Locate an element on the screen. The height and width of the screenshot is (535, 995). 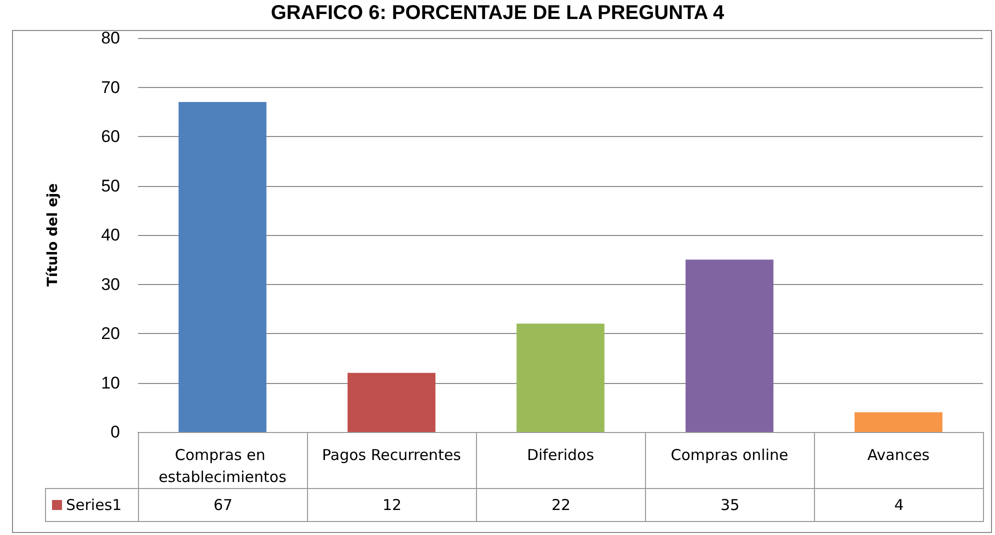
x-tick-label: Pagos Recurrentes is located at coordinates (392, 455).